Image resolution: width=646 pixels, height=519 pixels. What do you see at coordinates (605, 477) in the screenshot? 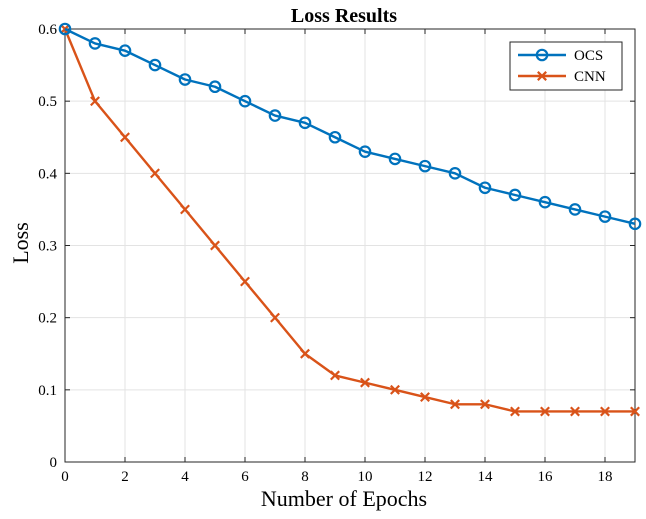
I see `x-tick-label: 18` at bounding box center [605, 477].